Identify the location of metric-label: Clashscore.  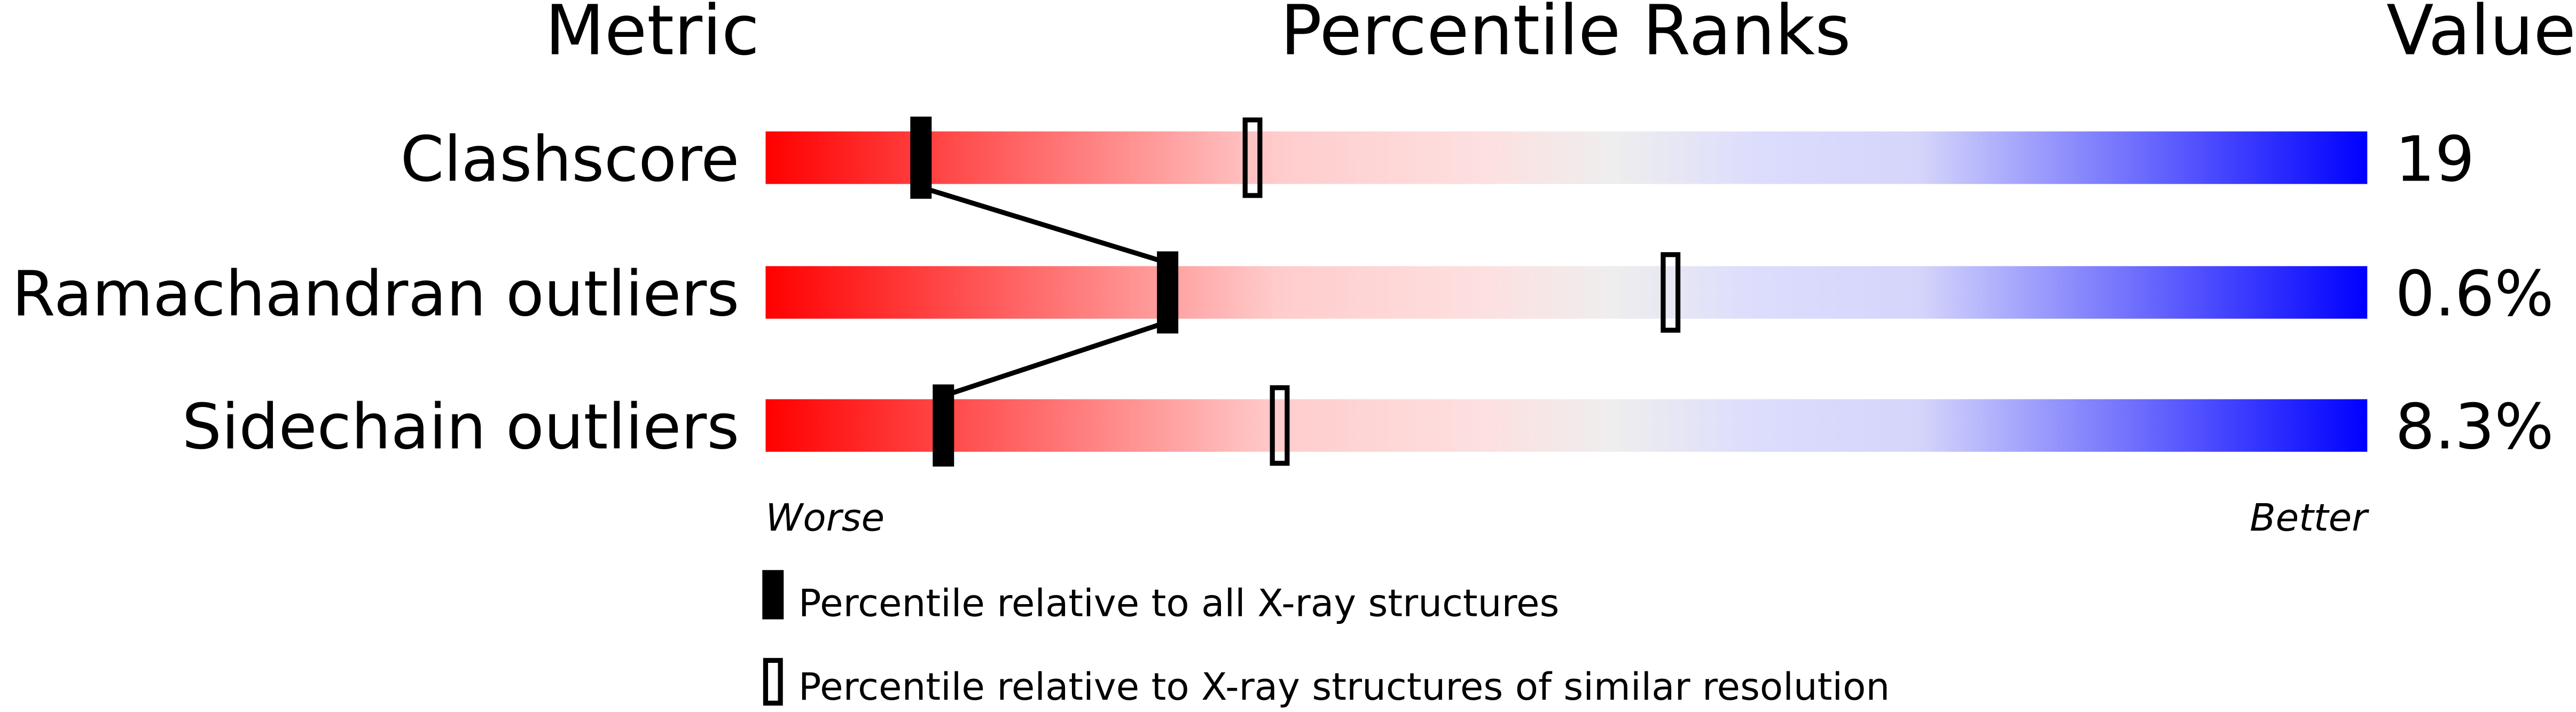
(570, 159).